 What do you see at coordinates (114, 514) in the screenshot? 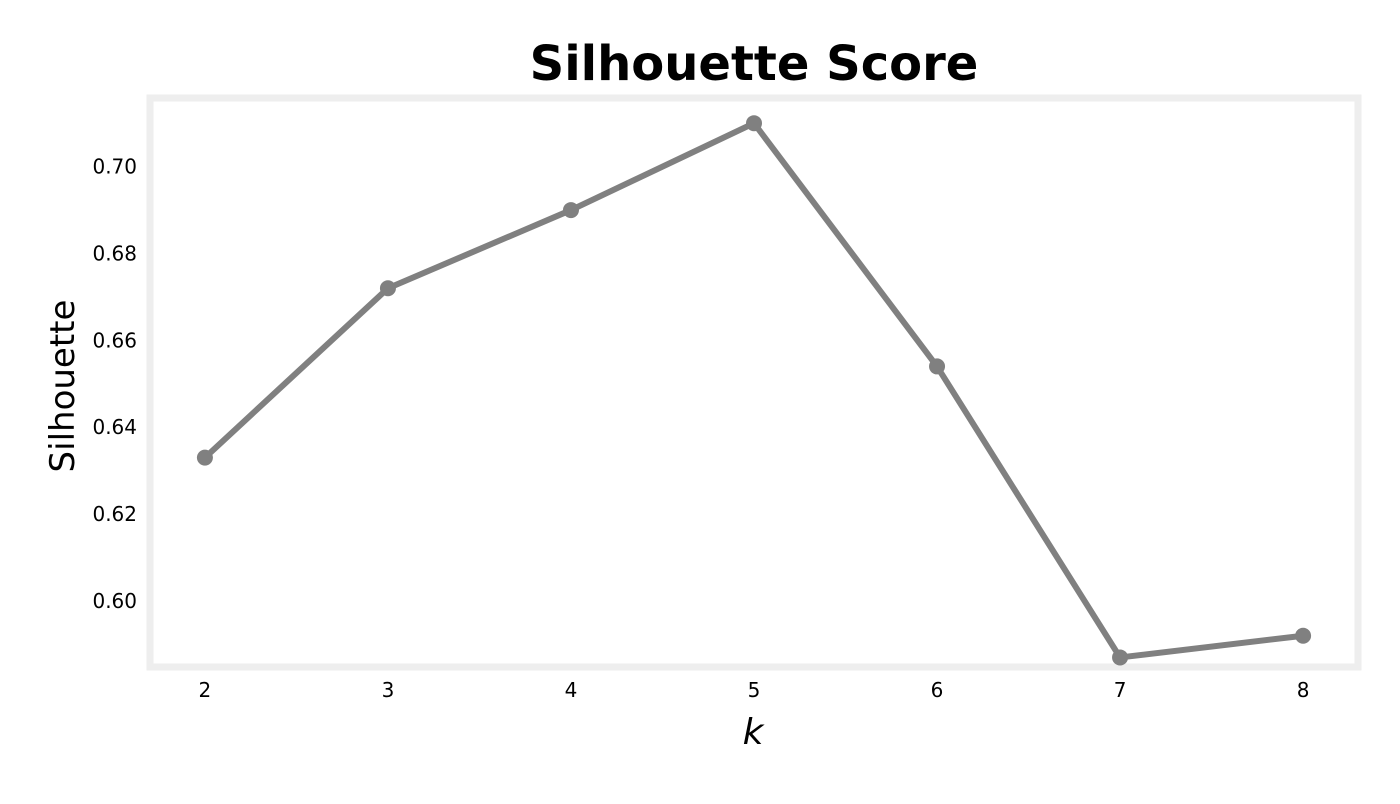
I see `y-tick-label: 0.62` at bounding box center [114, 514].